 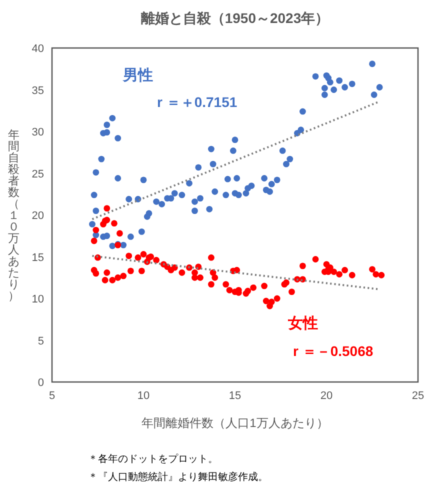 I want to click on x-tick-label: 25, so click(x=418, y=396).